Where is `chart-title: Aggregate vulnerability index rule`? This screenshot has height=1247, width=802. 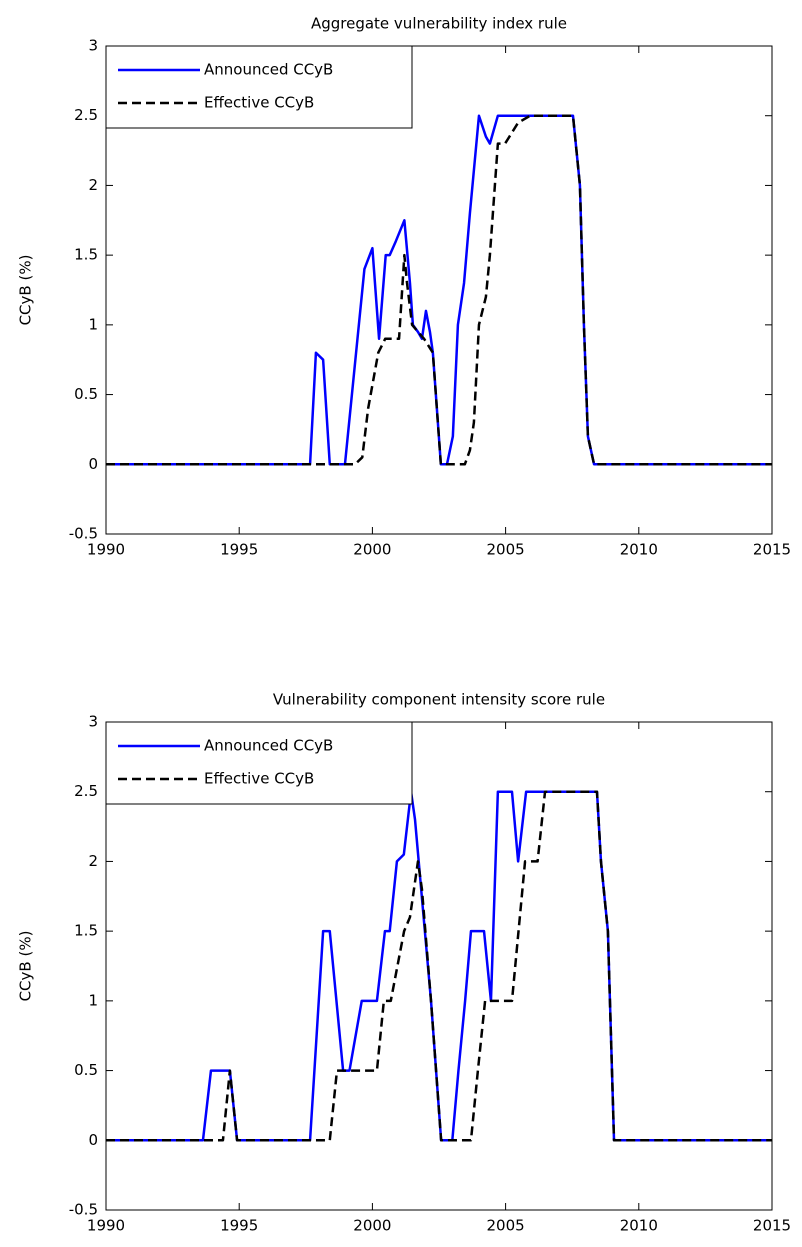
chart-title: Aggregate vulnerability index rule is located at coordinates (439, 24).